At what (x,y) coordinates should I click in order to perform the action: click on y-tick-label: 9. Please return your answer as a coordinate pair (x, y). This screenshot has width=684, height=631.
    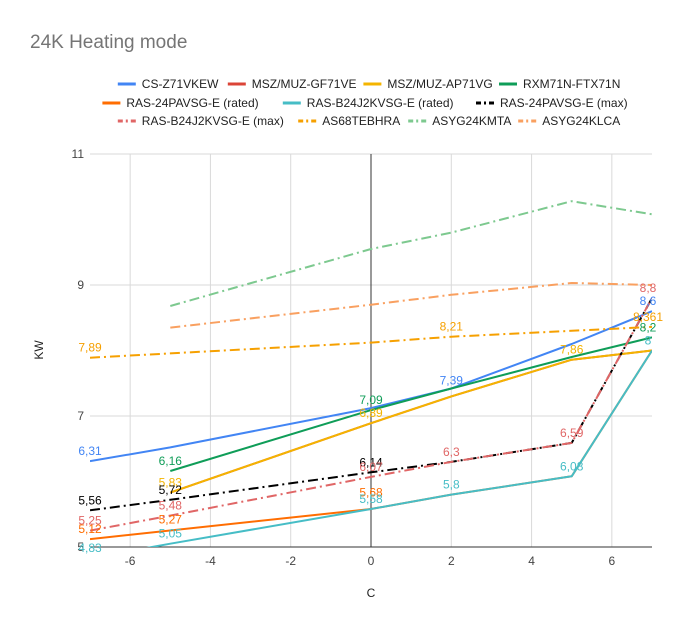
    Looking at the image, I should click on (80, 285).